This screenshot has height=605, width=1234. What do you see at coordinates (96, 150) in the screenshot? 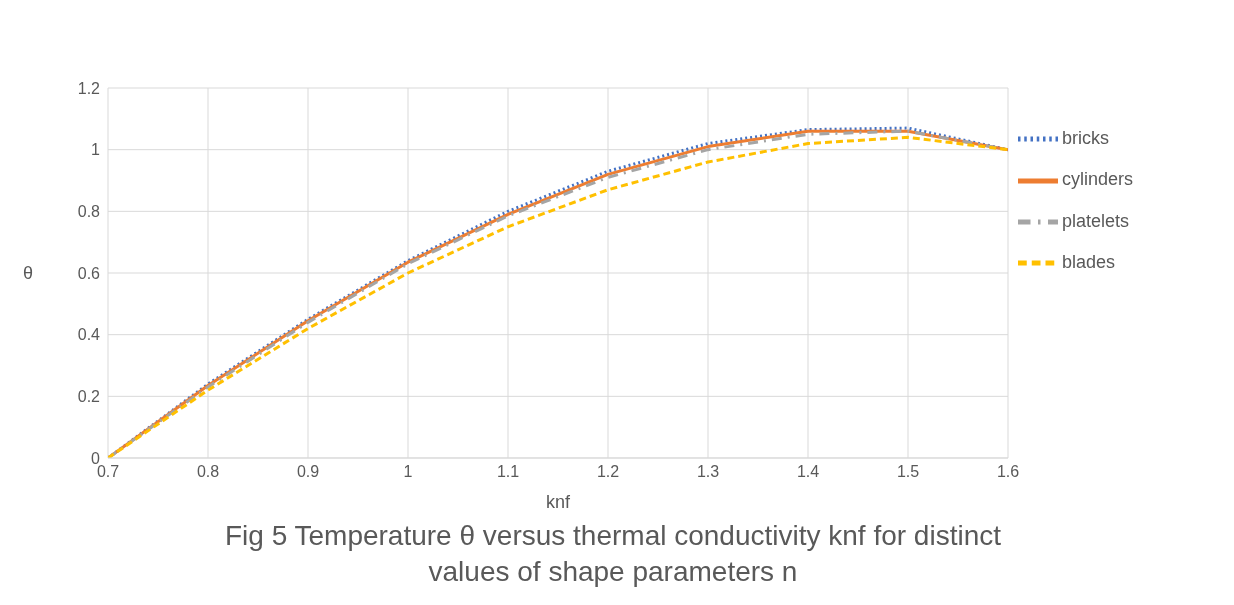
I see `y-tick-label: 1` at bounding box center [96, 150].